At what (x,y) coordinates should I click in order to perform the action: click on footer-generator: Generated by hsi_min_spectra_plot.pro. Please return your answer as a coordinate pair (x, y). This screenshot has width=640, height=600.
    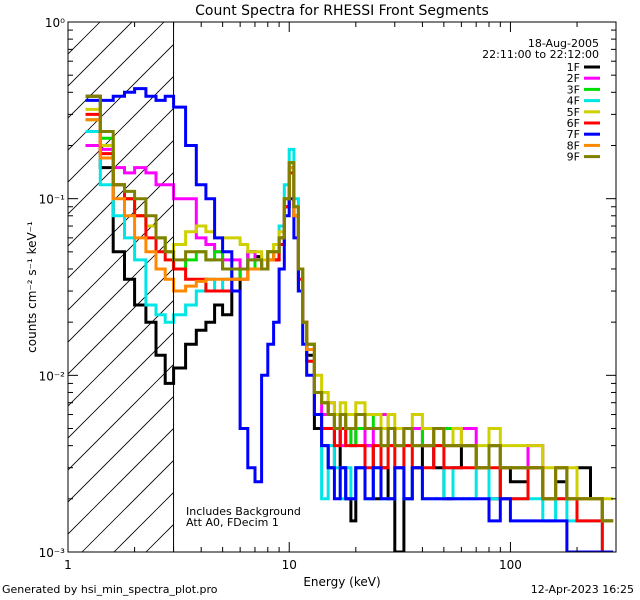
    Looking at the image, I should click on (110, 589).